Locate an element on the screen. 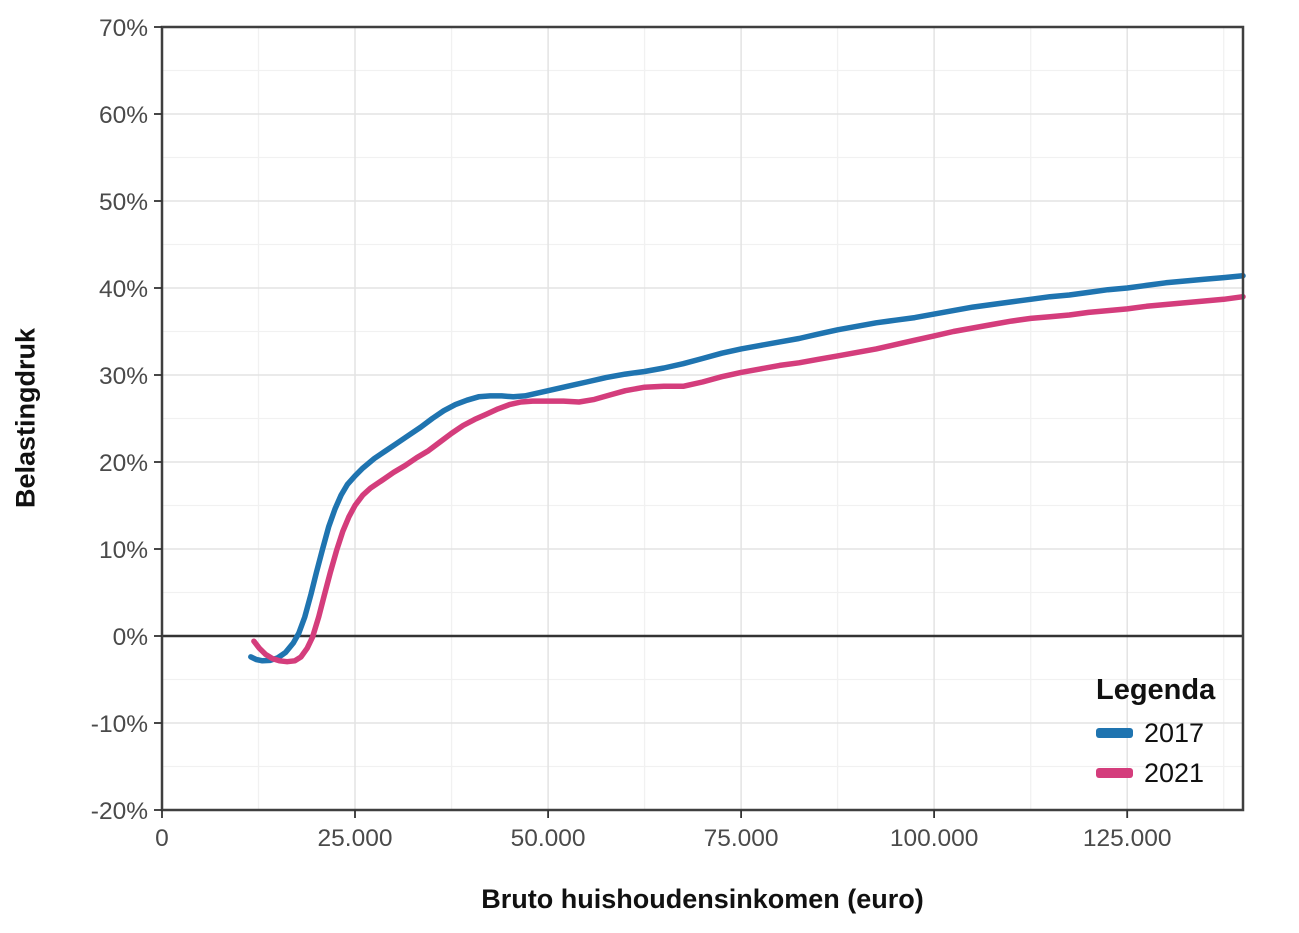 This screenshot has height=933, width=1299. legend: Legenda 2017 2021 is located at coordinates (1155, 735).